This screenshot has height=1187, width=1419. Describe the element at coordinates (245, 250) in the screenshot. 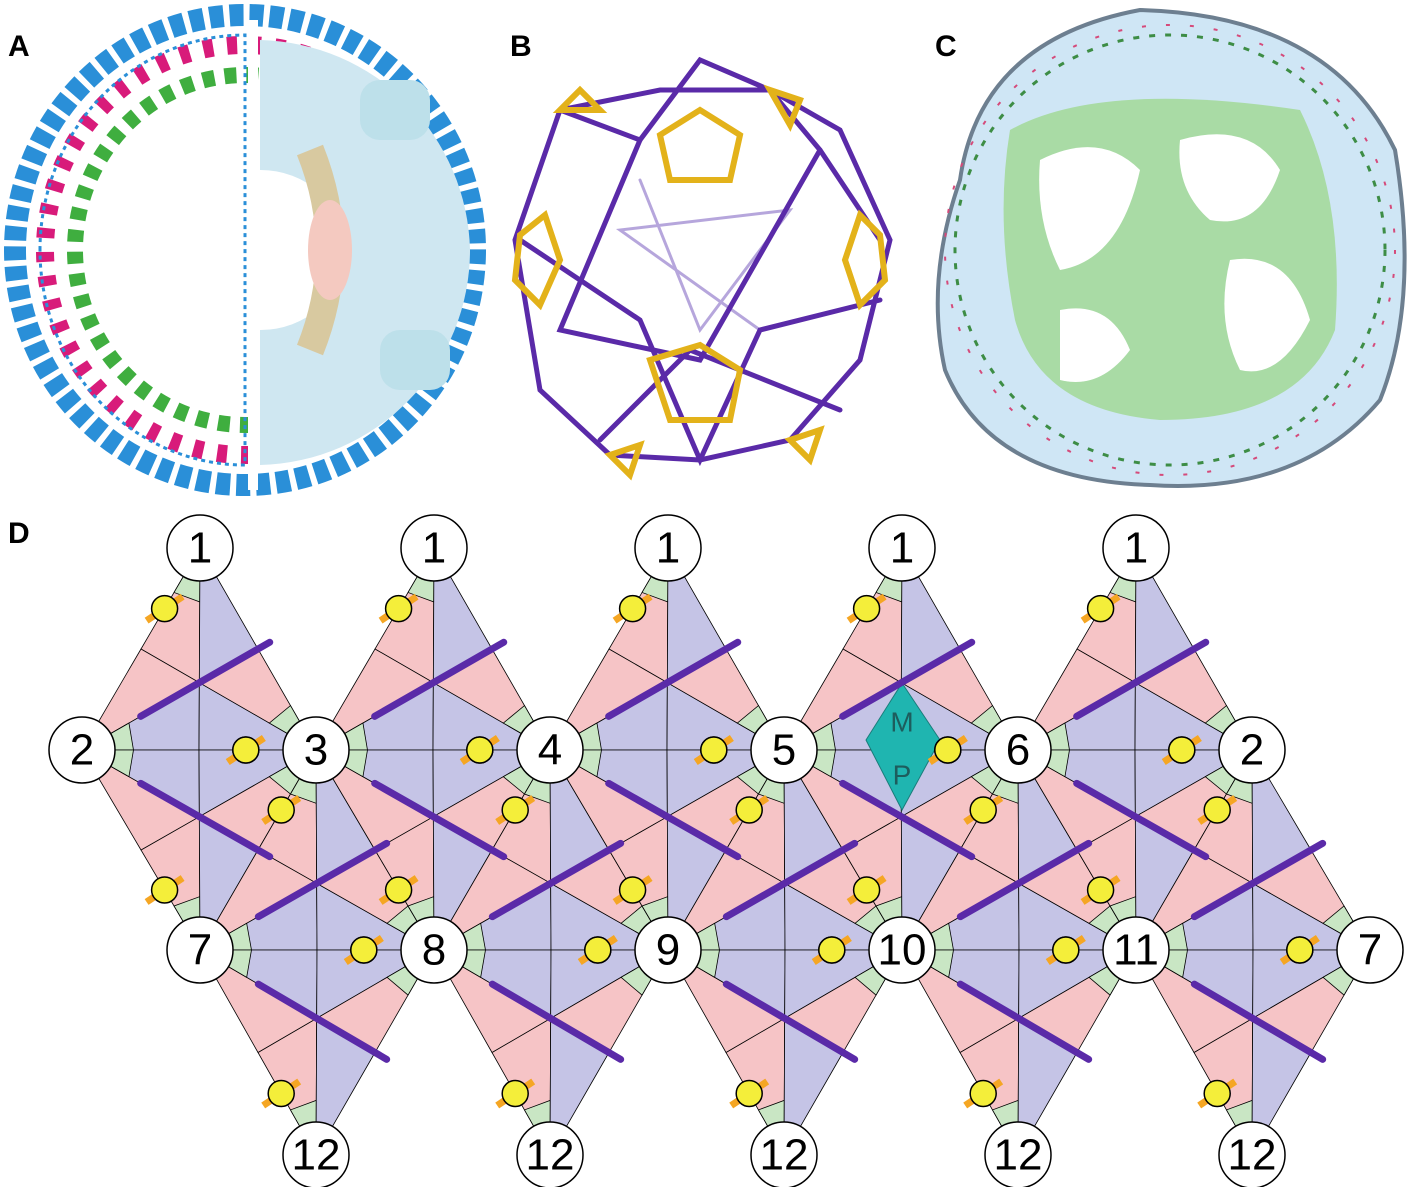

I see `panel-a-image` at that location.